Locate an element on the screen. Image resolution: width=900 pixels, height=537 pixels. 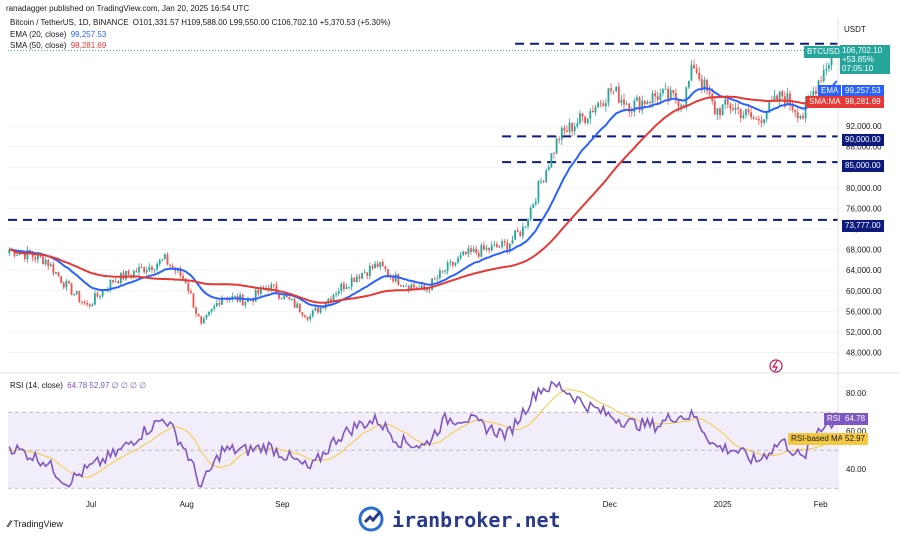
tradingview-brand: ⁄⁄ TradingView is located at coordinates (35, 524).